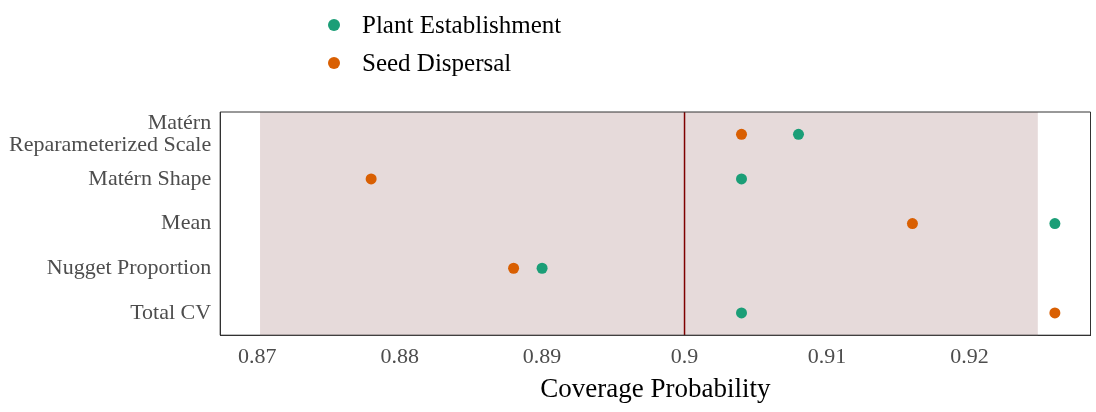 The image size is (1096, 412). What do you see at coordinates (437, 63) in the screenshot?
I see `legend-label: Seed Dispersal` at bounding box center [437, 63].